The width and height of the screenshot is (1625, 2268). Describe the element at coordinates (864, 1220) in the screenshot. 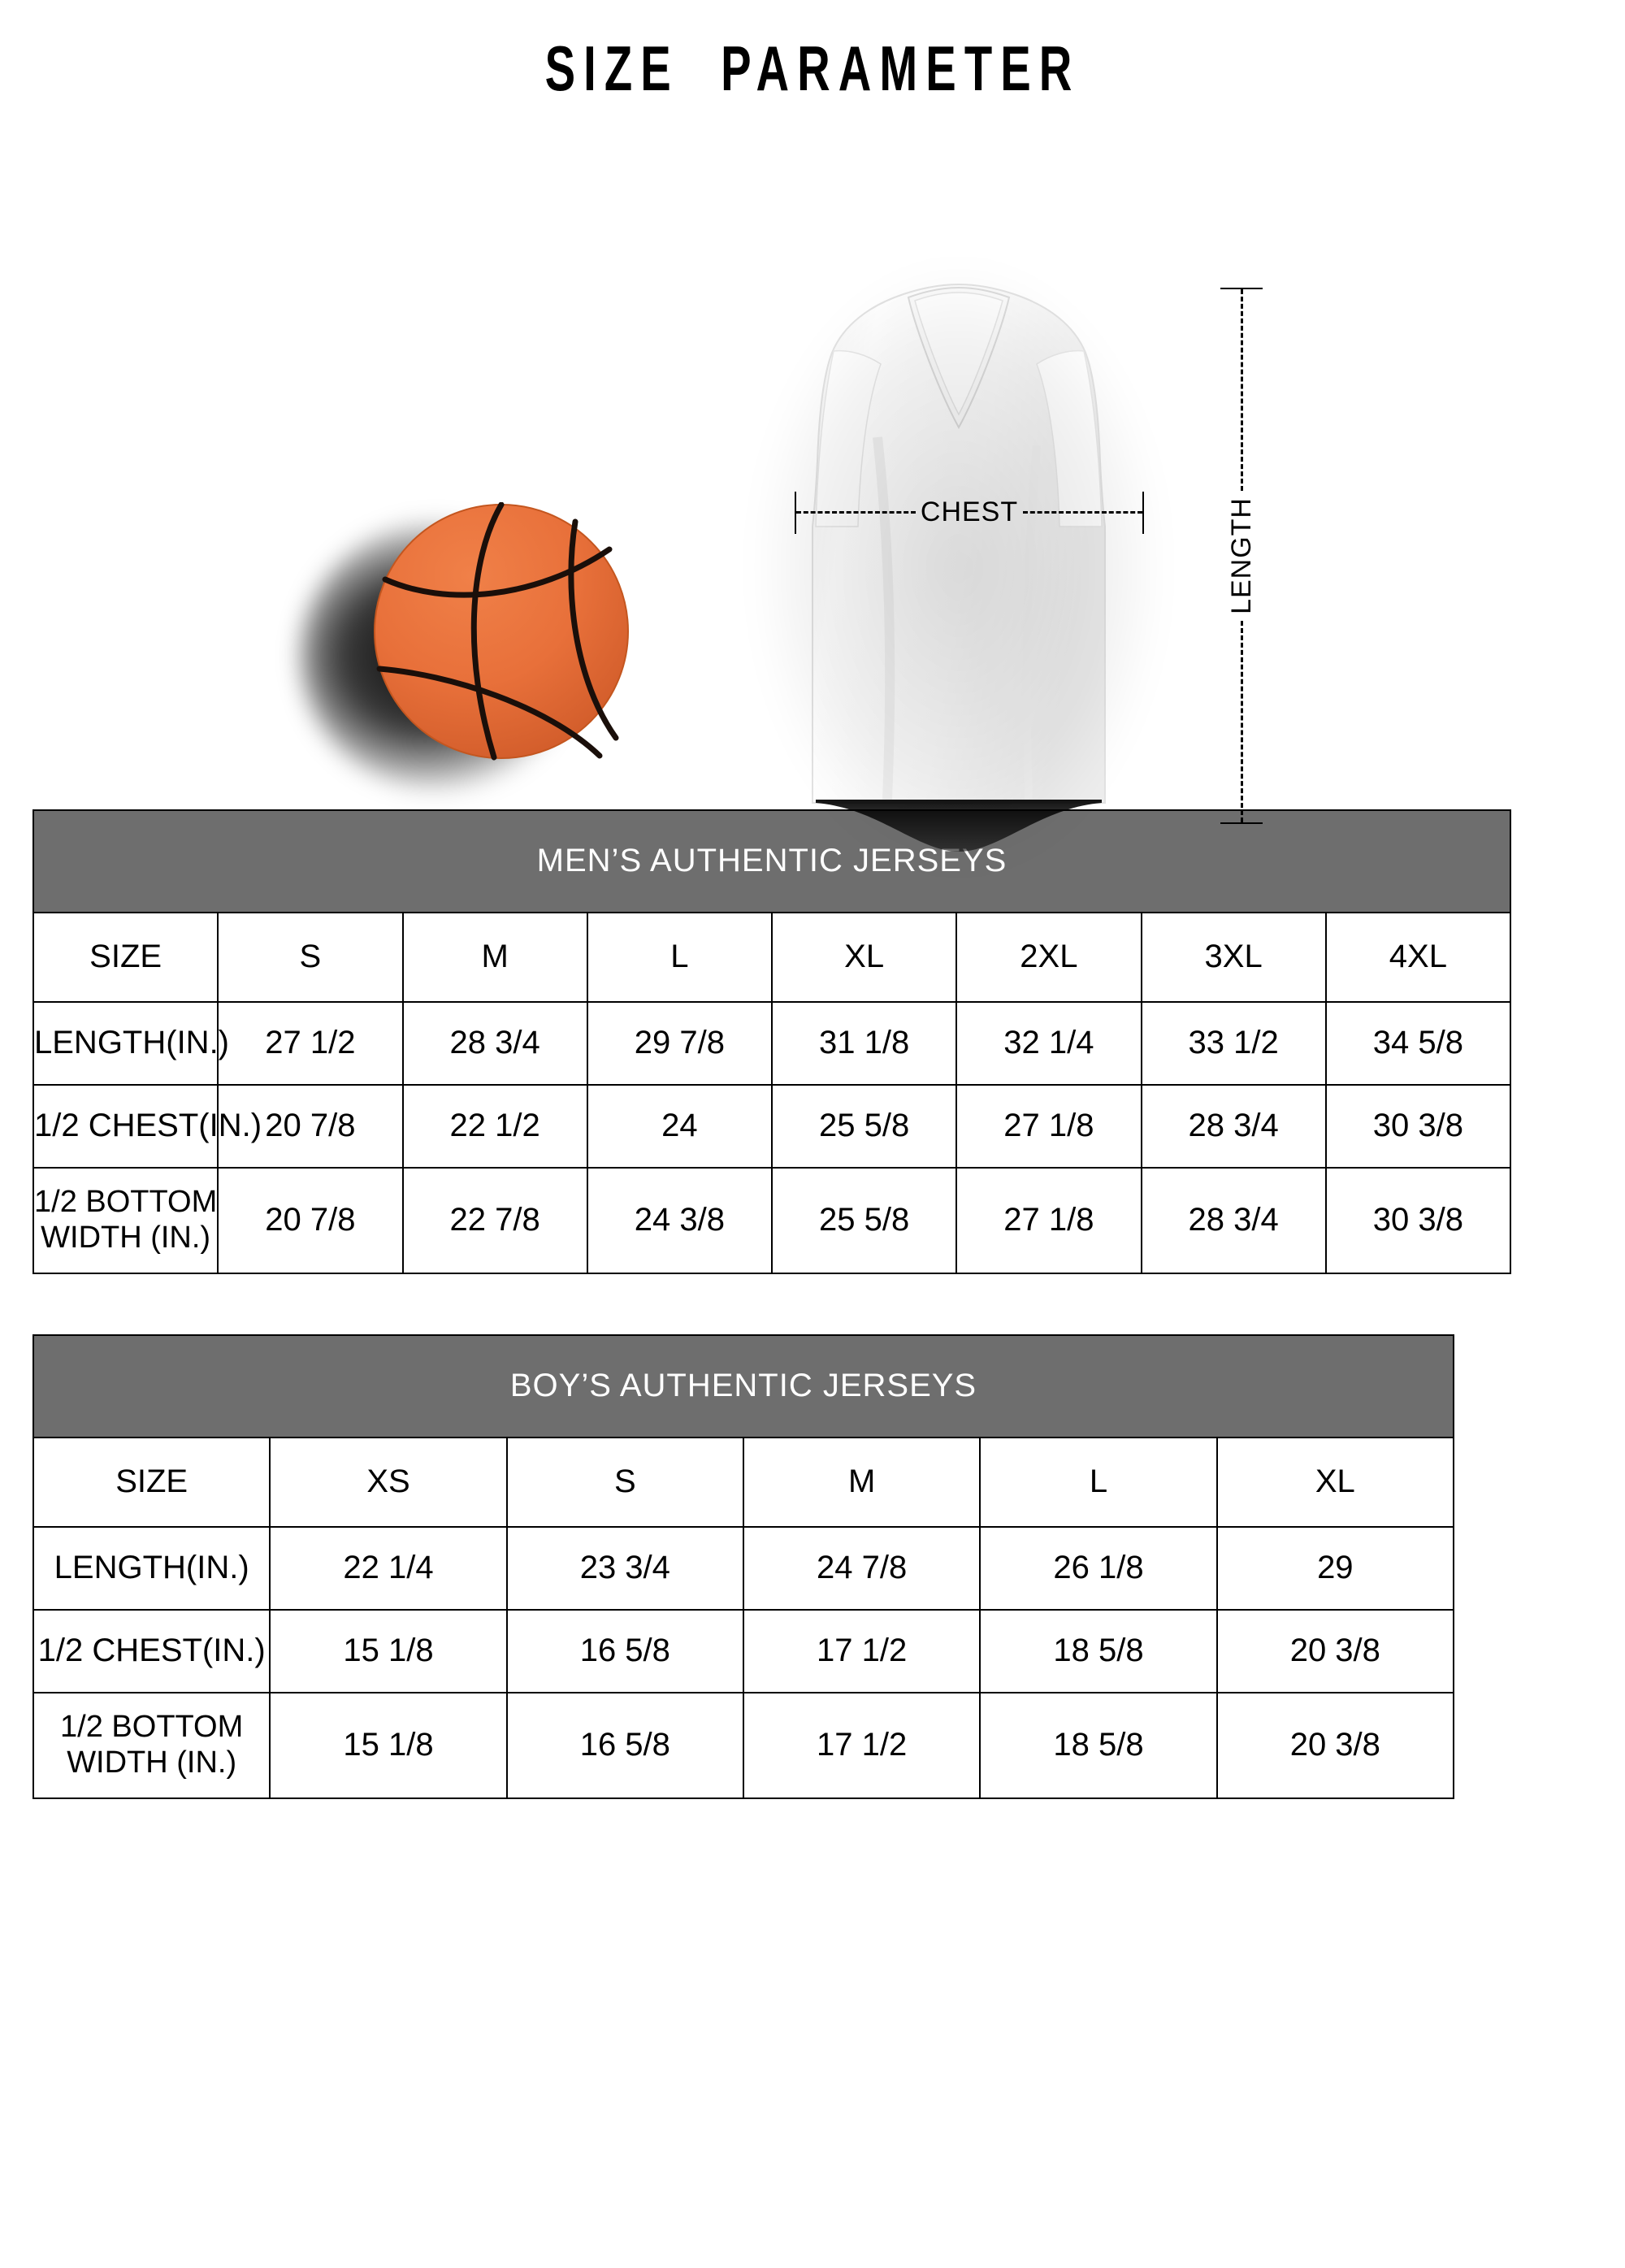

I see `cell-bottom-width-xl: 25 5/8` at that location.